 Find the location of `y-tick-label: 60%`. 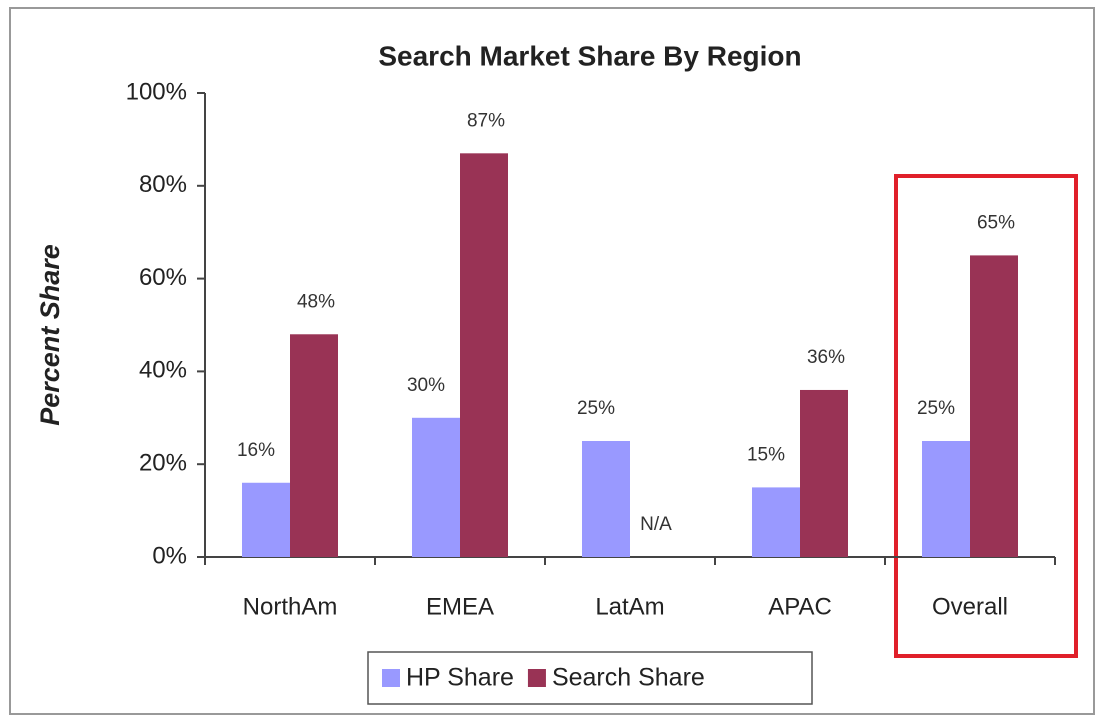

y-tick-label: 60% is located at coordinates (163, 277).